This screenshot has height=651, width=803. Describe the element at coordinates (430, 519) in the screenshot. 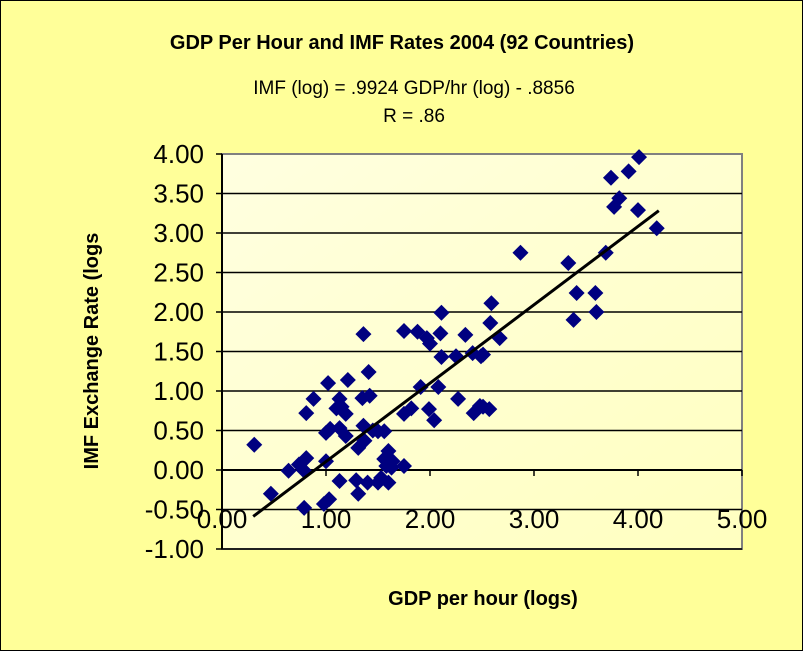

I see `x-tick-label: 2.00` at that location.